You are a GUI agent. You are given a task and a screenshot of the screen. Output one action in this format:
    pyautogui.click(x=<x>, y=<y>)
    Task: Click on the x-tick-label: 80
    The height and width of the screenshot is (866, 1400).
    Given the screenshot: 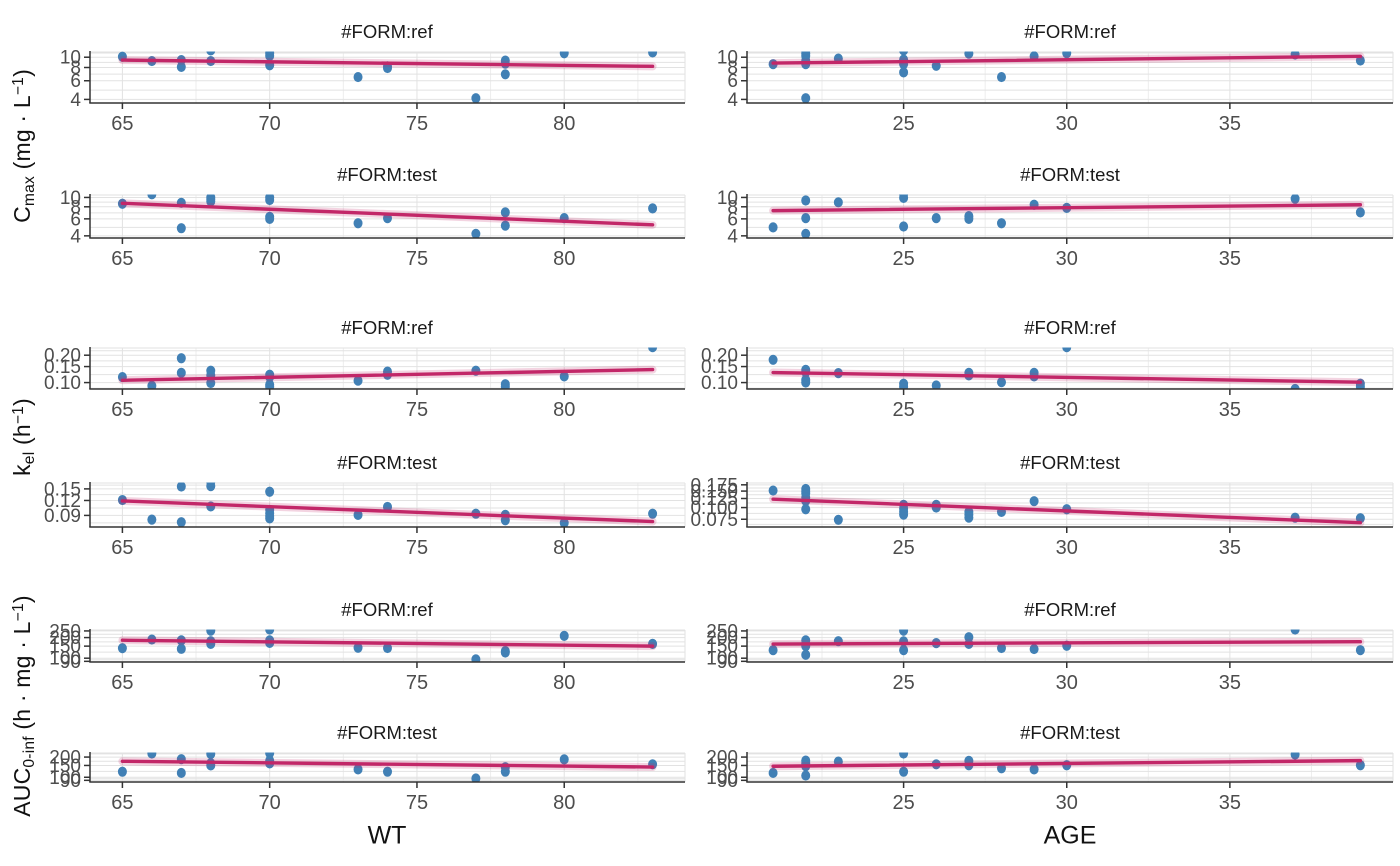 What is the action you would take?
    pyautogui.click(x=564, y=803)
    